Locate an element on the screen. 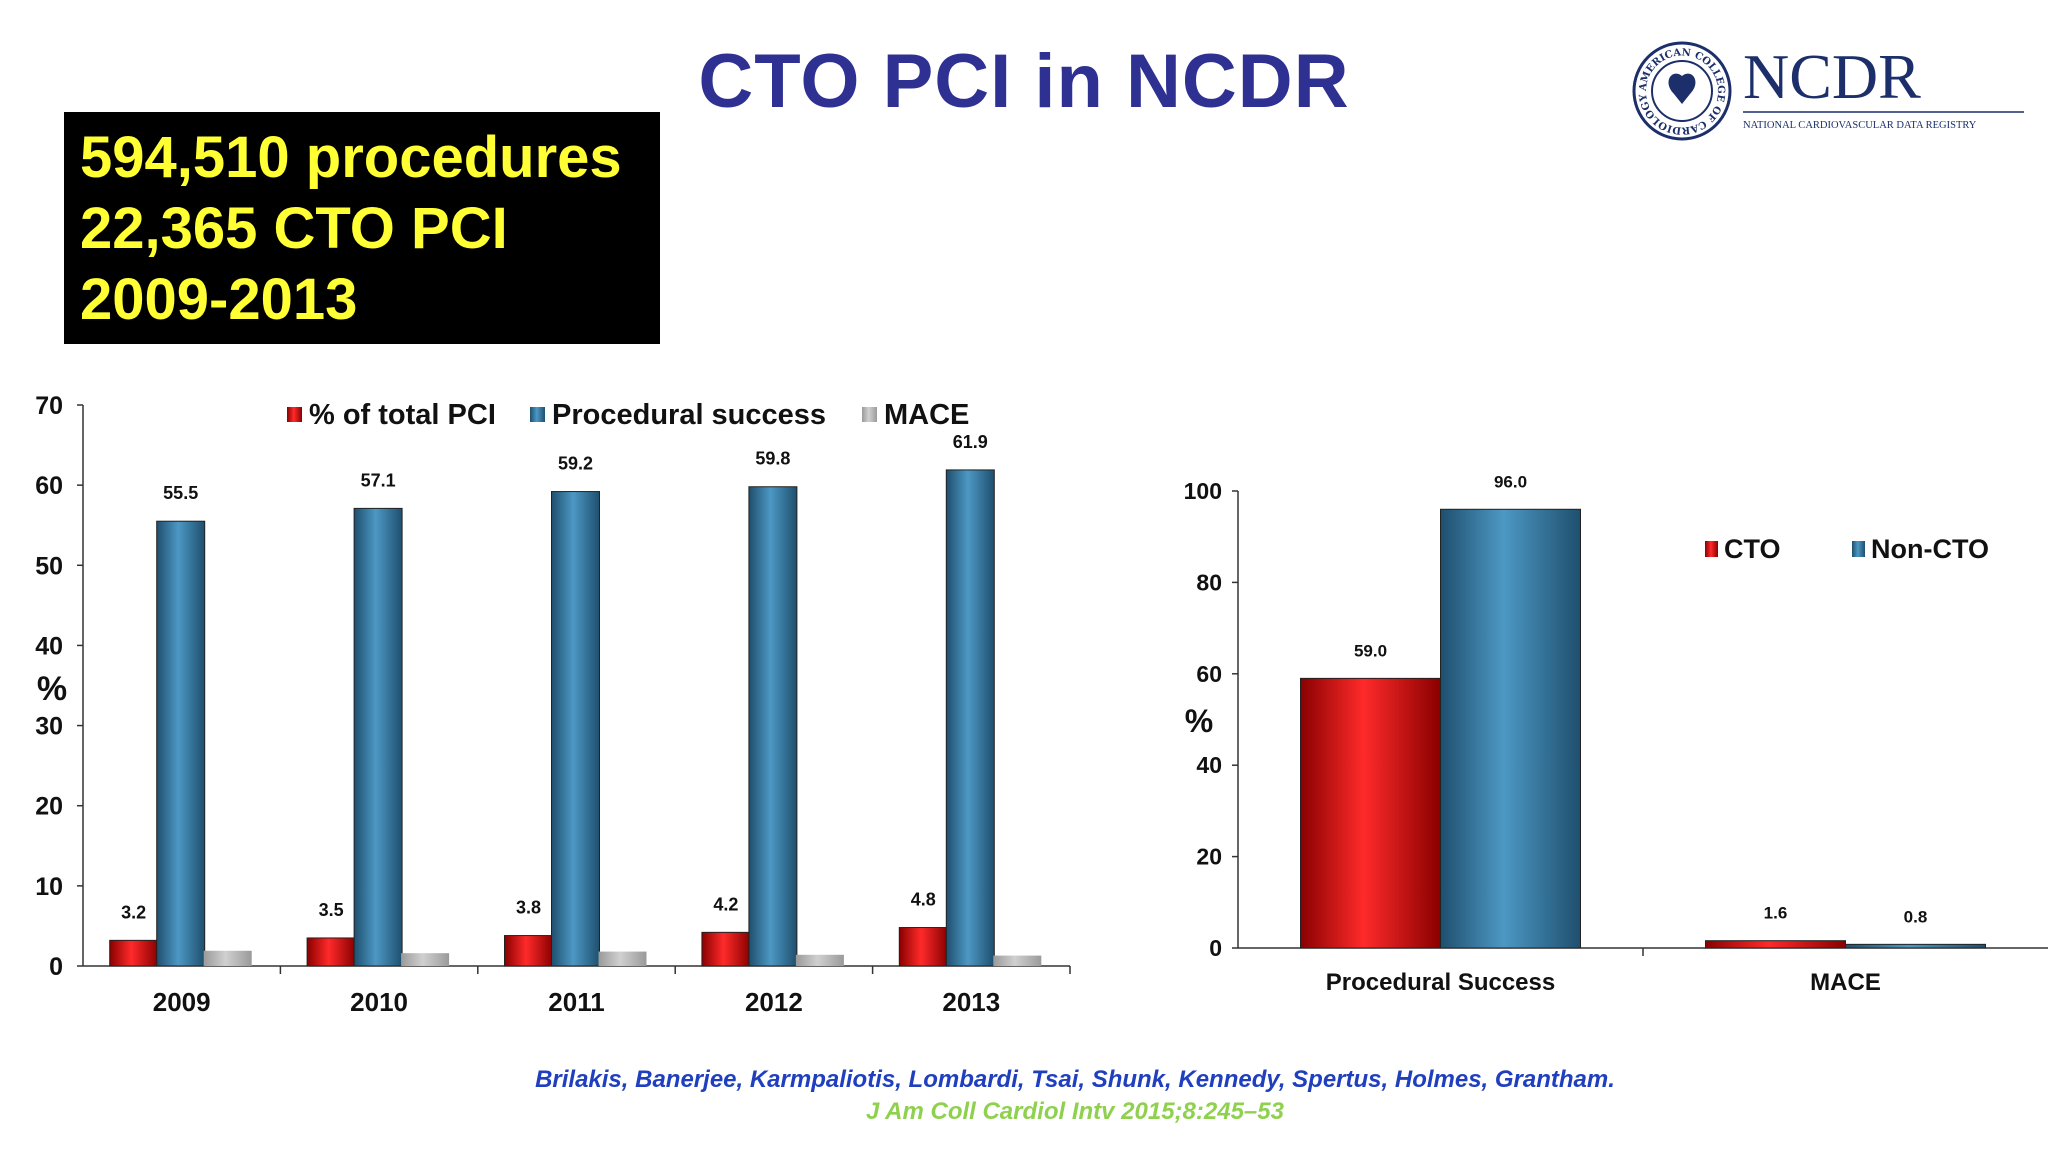 Image resolution: width=2048 pixels, height=1152 pixels. bar-procedural-success-2013 is located at coordinates (970, 718).